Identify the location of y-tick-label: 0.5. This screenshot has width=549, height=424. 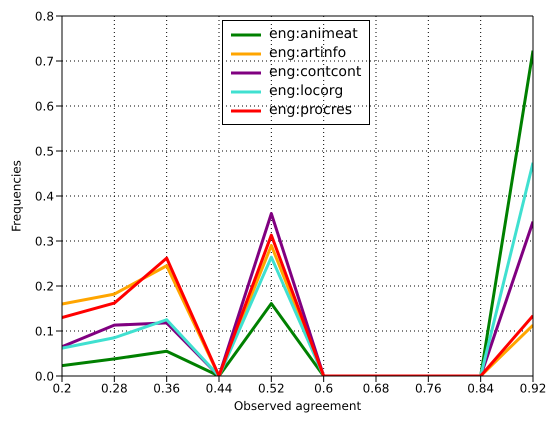
(44, 151).